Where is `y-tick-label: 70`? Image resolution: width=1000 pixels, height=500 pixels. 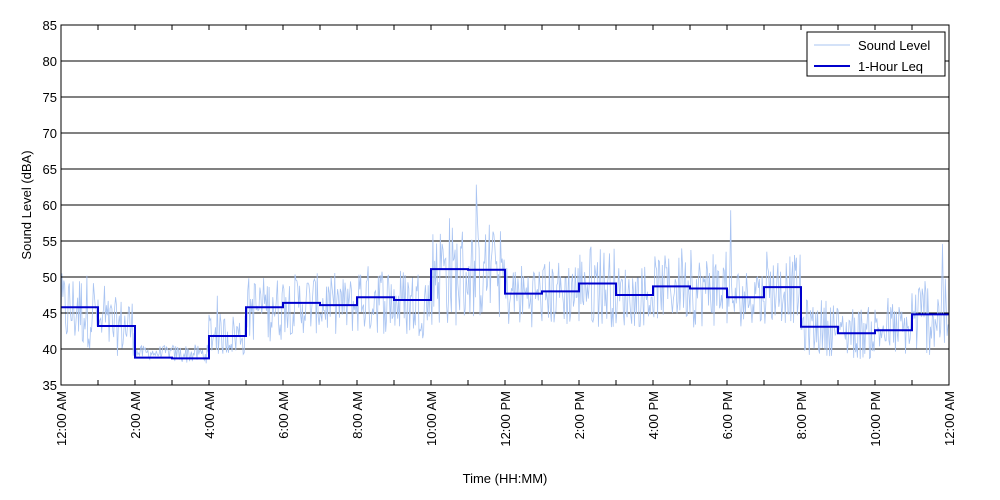 y-tick-label: 70 is located at coordinates (50, 133).